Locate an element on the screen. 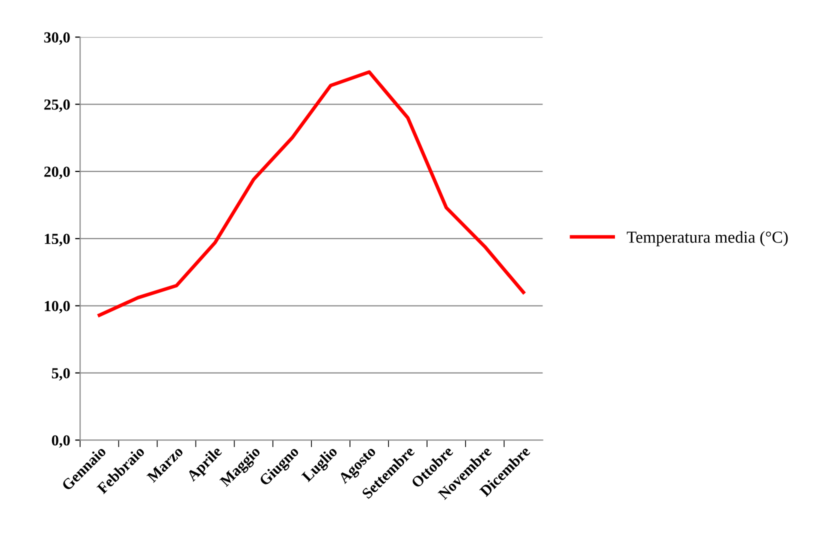 The image size is (826, 538). y-tick-label: 0,0 is located at coordinates (61, 441).